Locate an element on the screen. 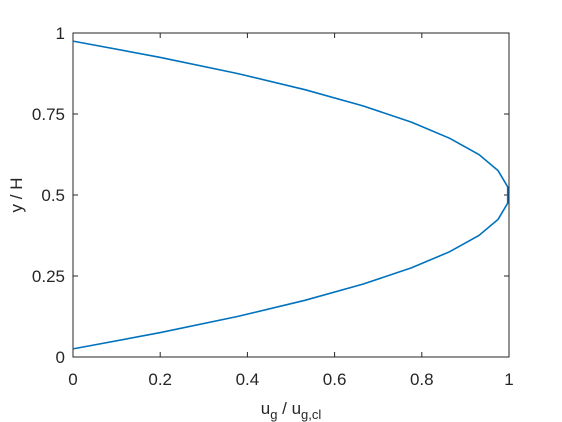 This screenshot has height=422, width=562. x-label-part: / u is located at coordinates (289, 408).